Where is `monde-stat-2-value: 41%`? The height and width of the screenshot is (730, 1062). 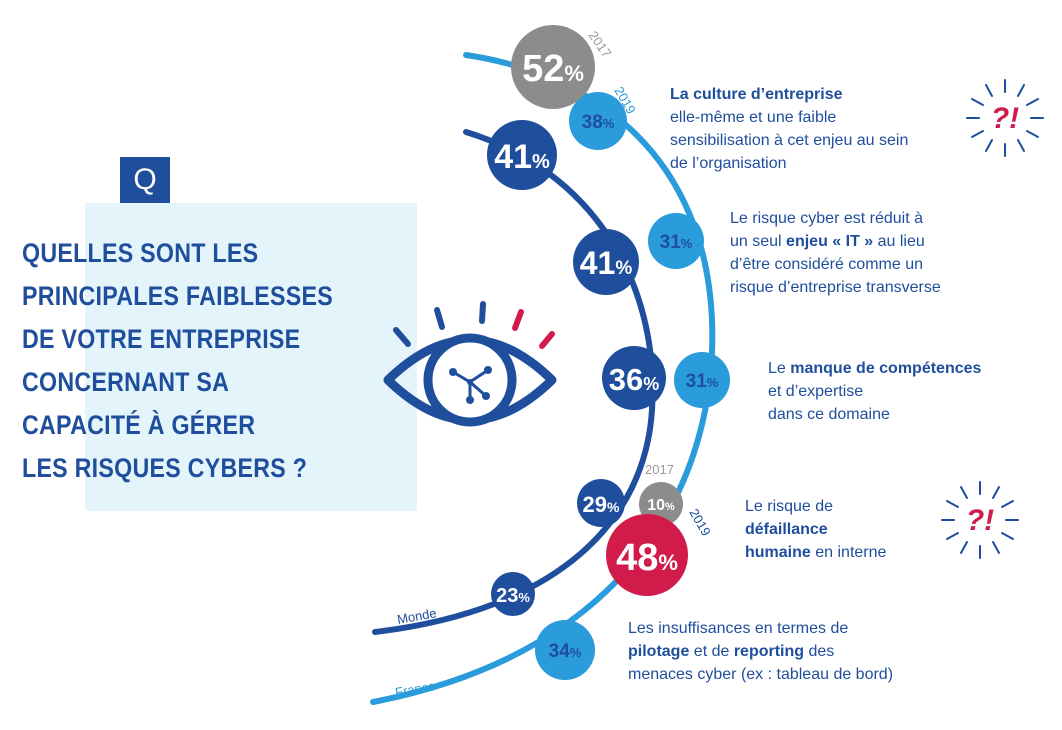 monde-stat-2-value: 41% is located at coordinates (606, 263).